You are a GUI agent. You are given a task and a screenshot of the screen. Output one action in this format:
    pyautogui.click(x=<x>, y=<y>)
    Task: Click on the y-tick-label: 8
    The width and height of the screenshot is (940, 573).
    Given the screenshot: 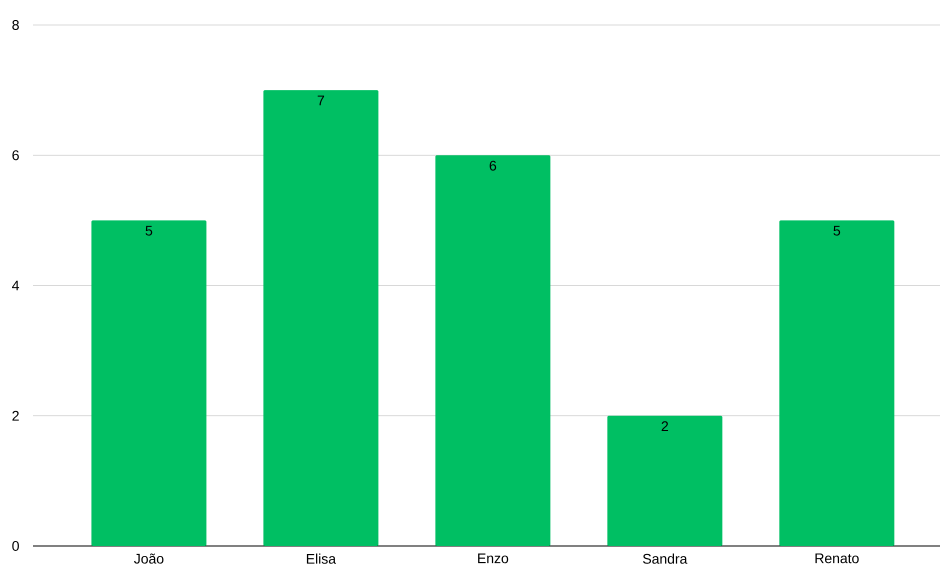 What is the action you would take?
    pyautogui.click(x=15, y=25)
    